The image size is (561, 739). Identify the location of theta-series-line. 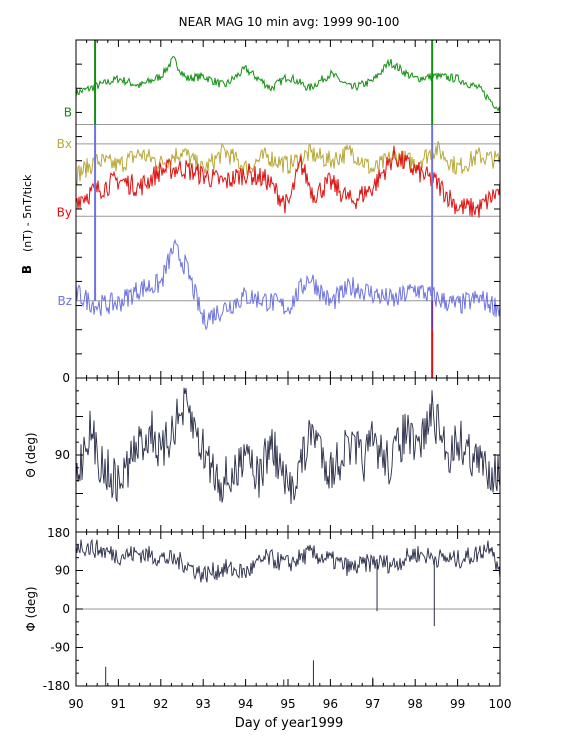
(288, 446).